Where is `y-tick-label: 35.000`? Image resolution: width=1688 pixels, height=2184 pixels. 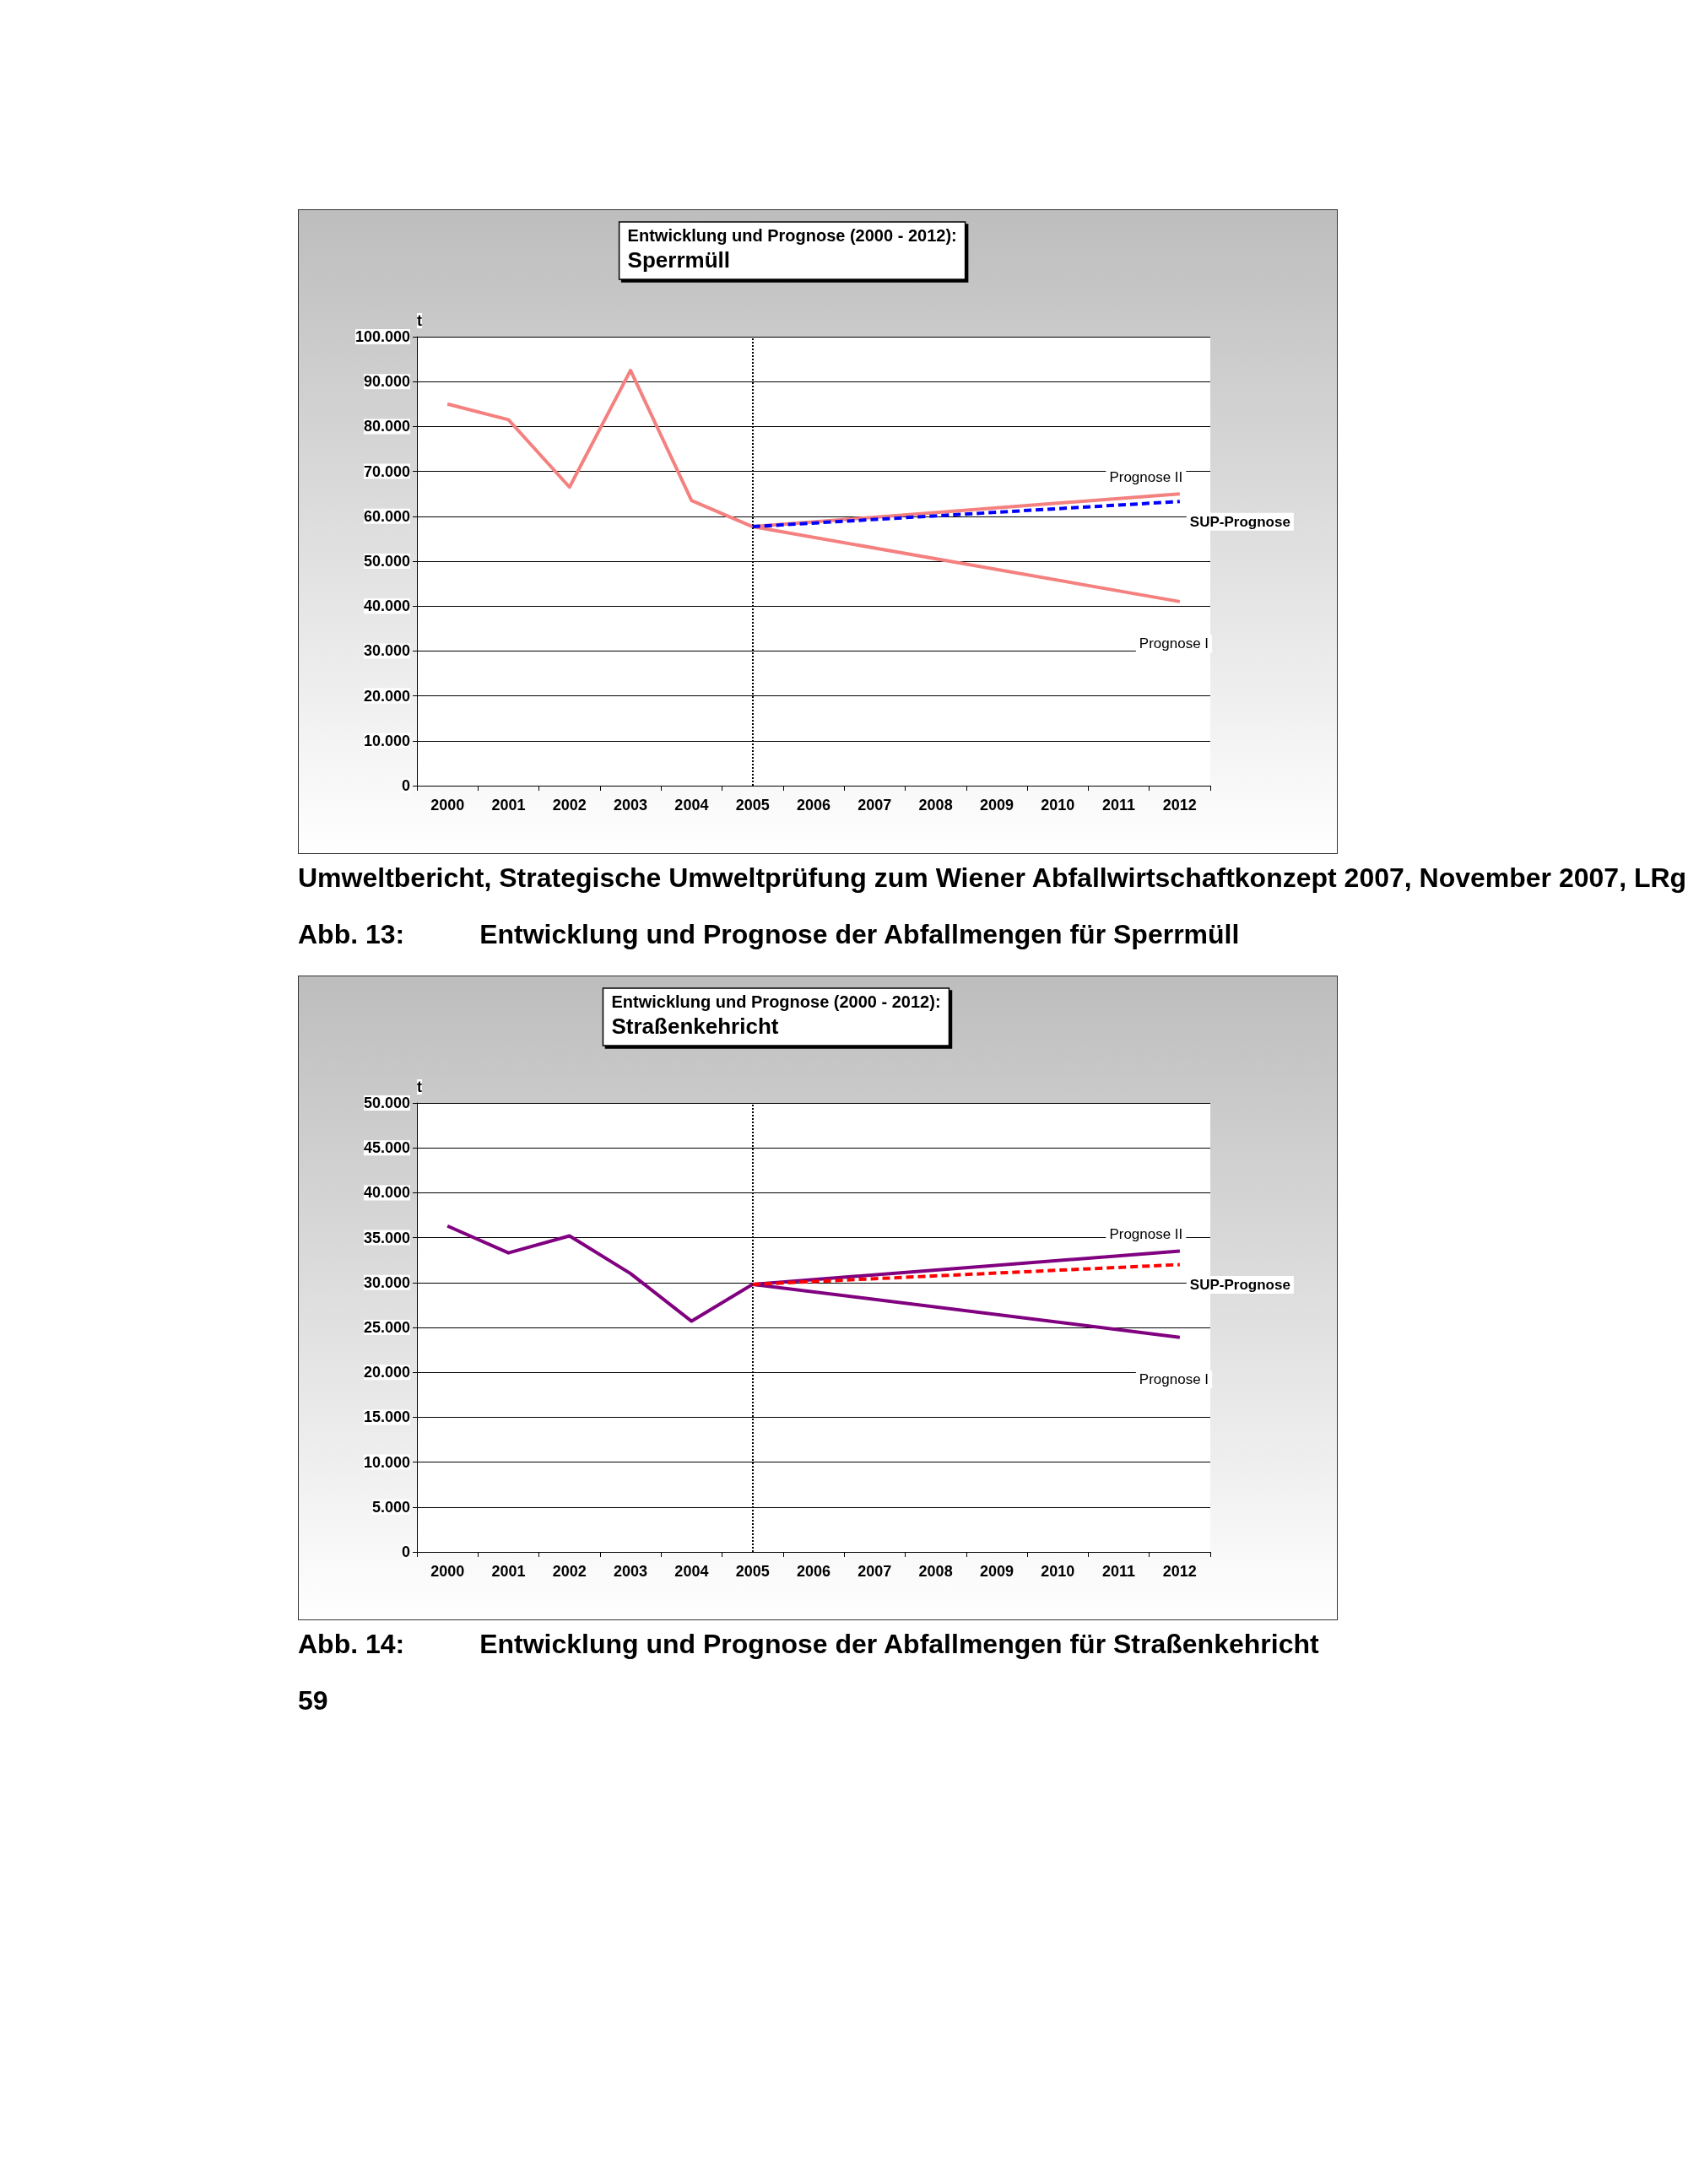
y-tick-label: 35.000 is located at coordinates (386, 1237).